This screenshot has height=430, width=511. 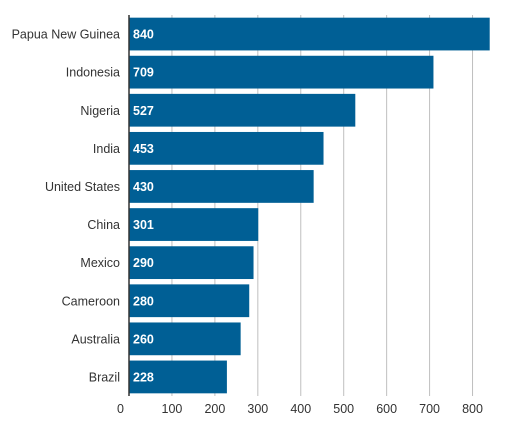 What do you see at coordinates (91, 301) in the screenshot?
I see `category-label: Cameroon` at bounding box center [91, 301].